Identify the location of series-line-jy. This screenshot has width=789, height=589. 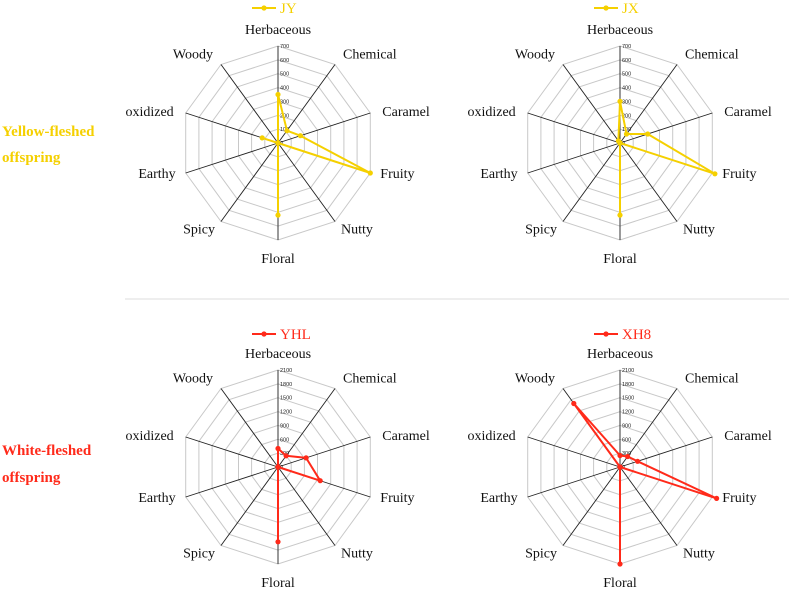
(316, 155).